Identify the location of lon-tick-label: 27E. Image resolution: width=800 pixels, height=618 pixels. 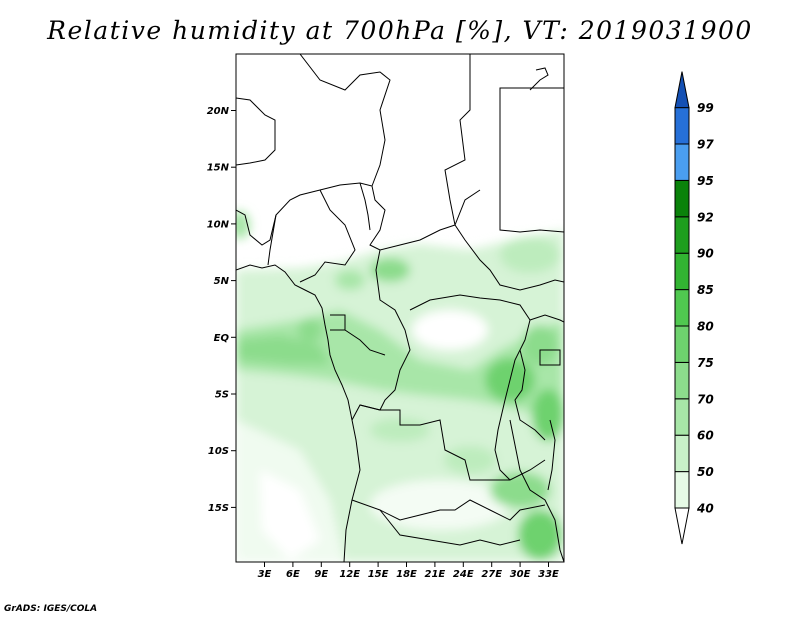
(491, 574).